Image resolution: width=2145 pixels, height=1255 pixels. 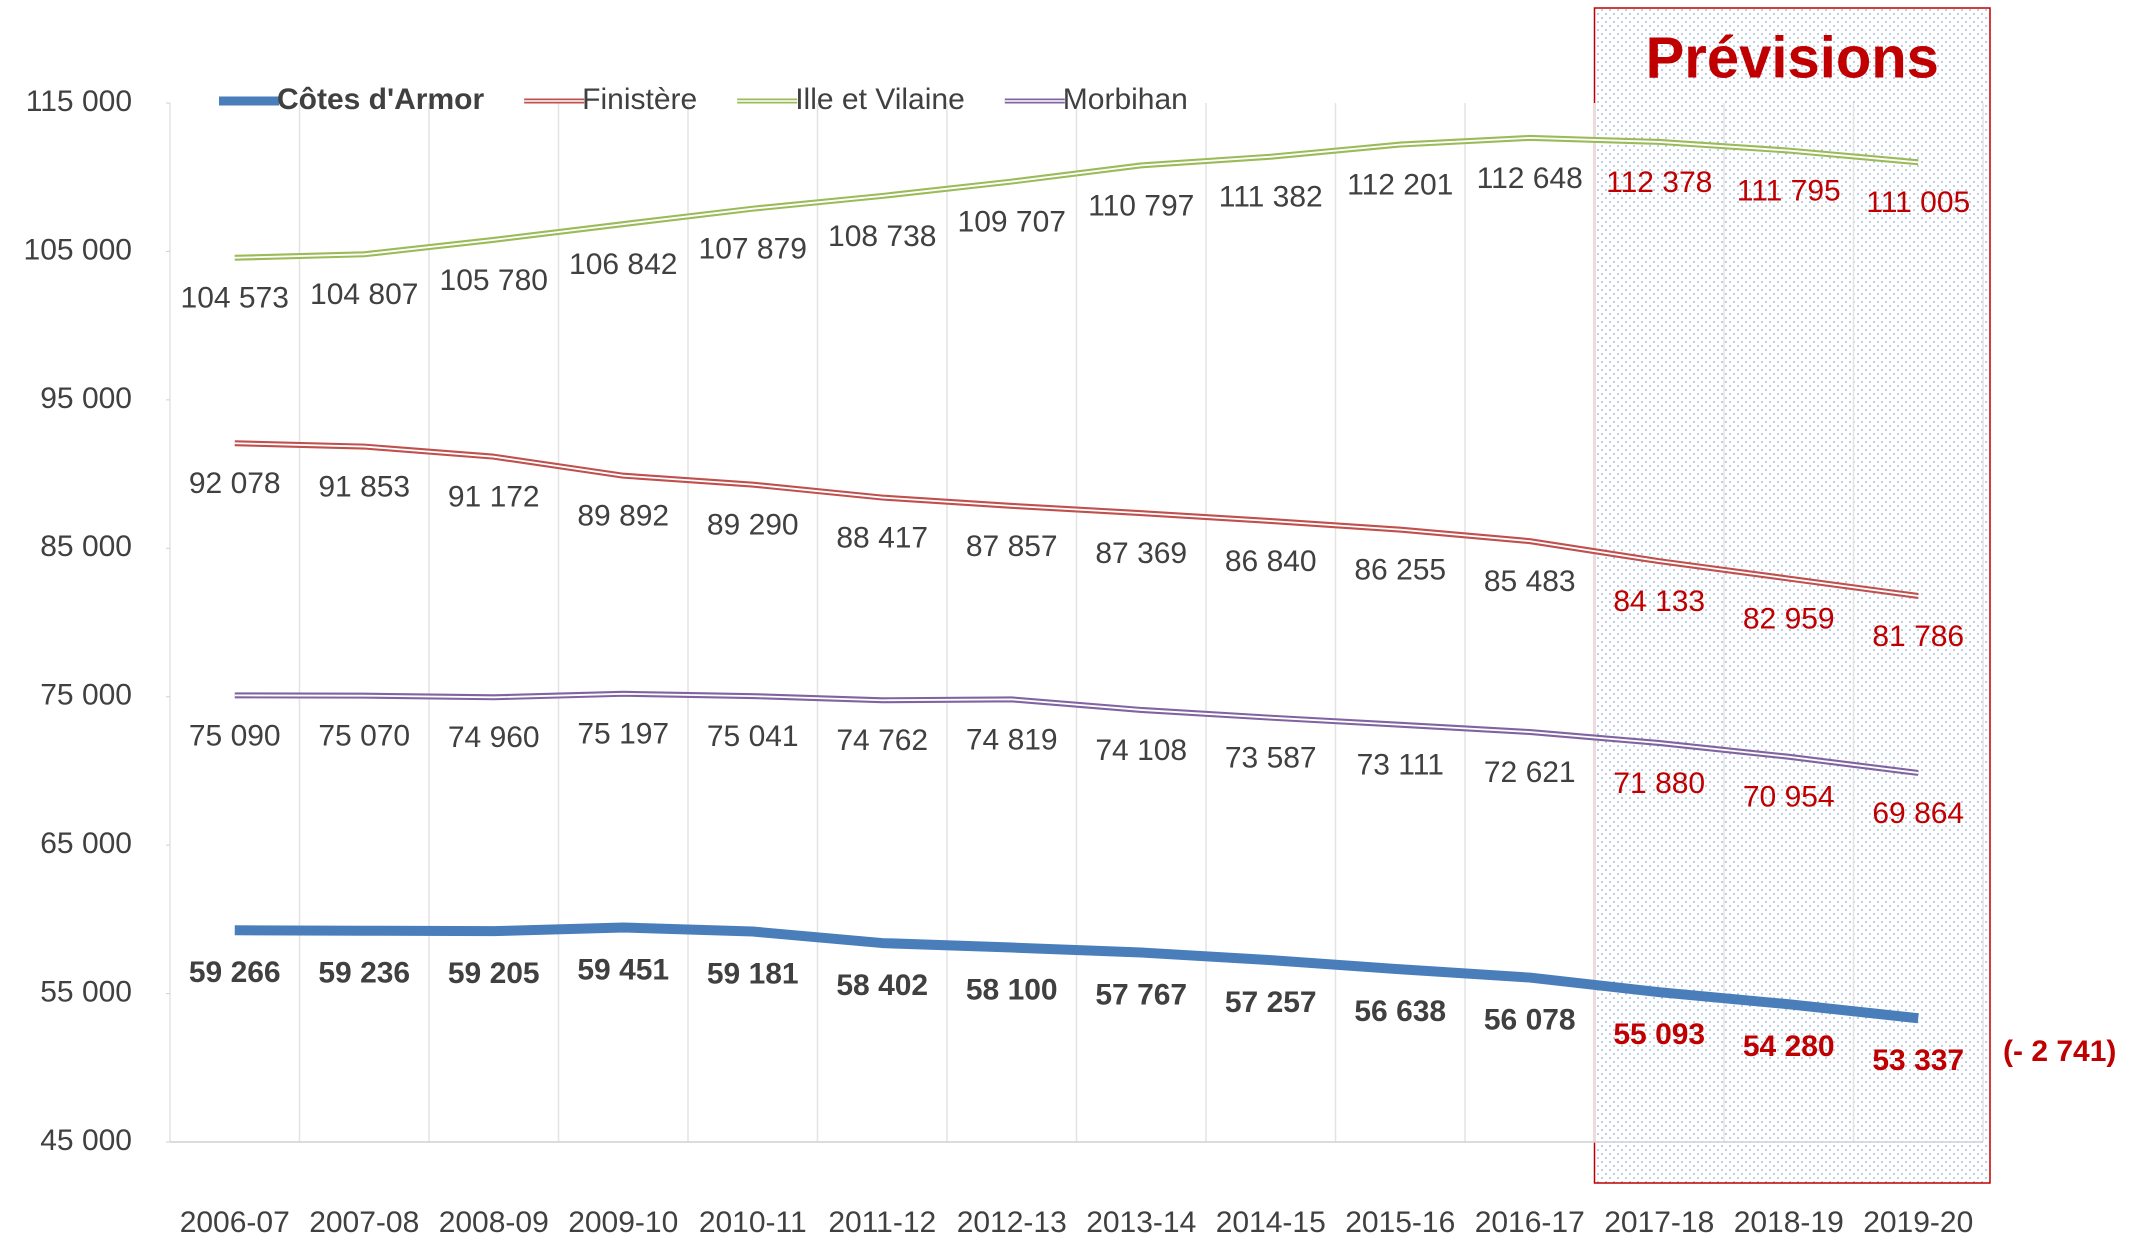 I want to click on data-label: 107 879, so click(x=753, y=249).